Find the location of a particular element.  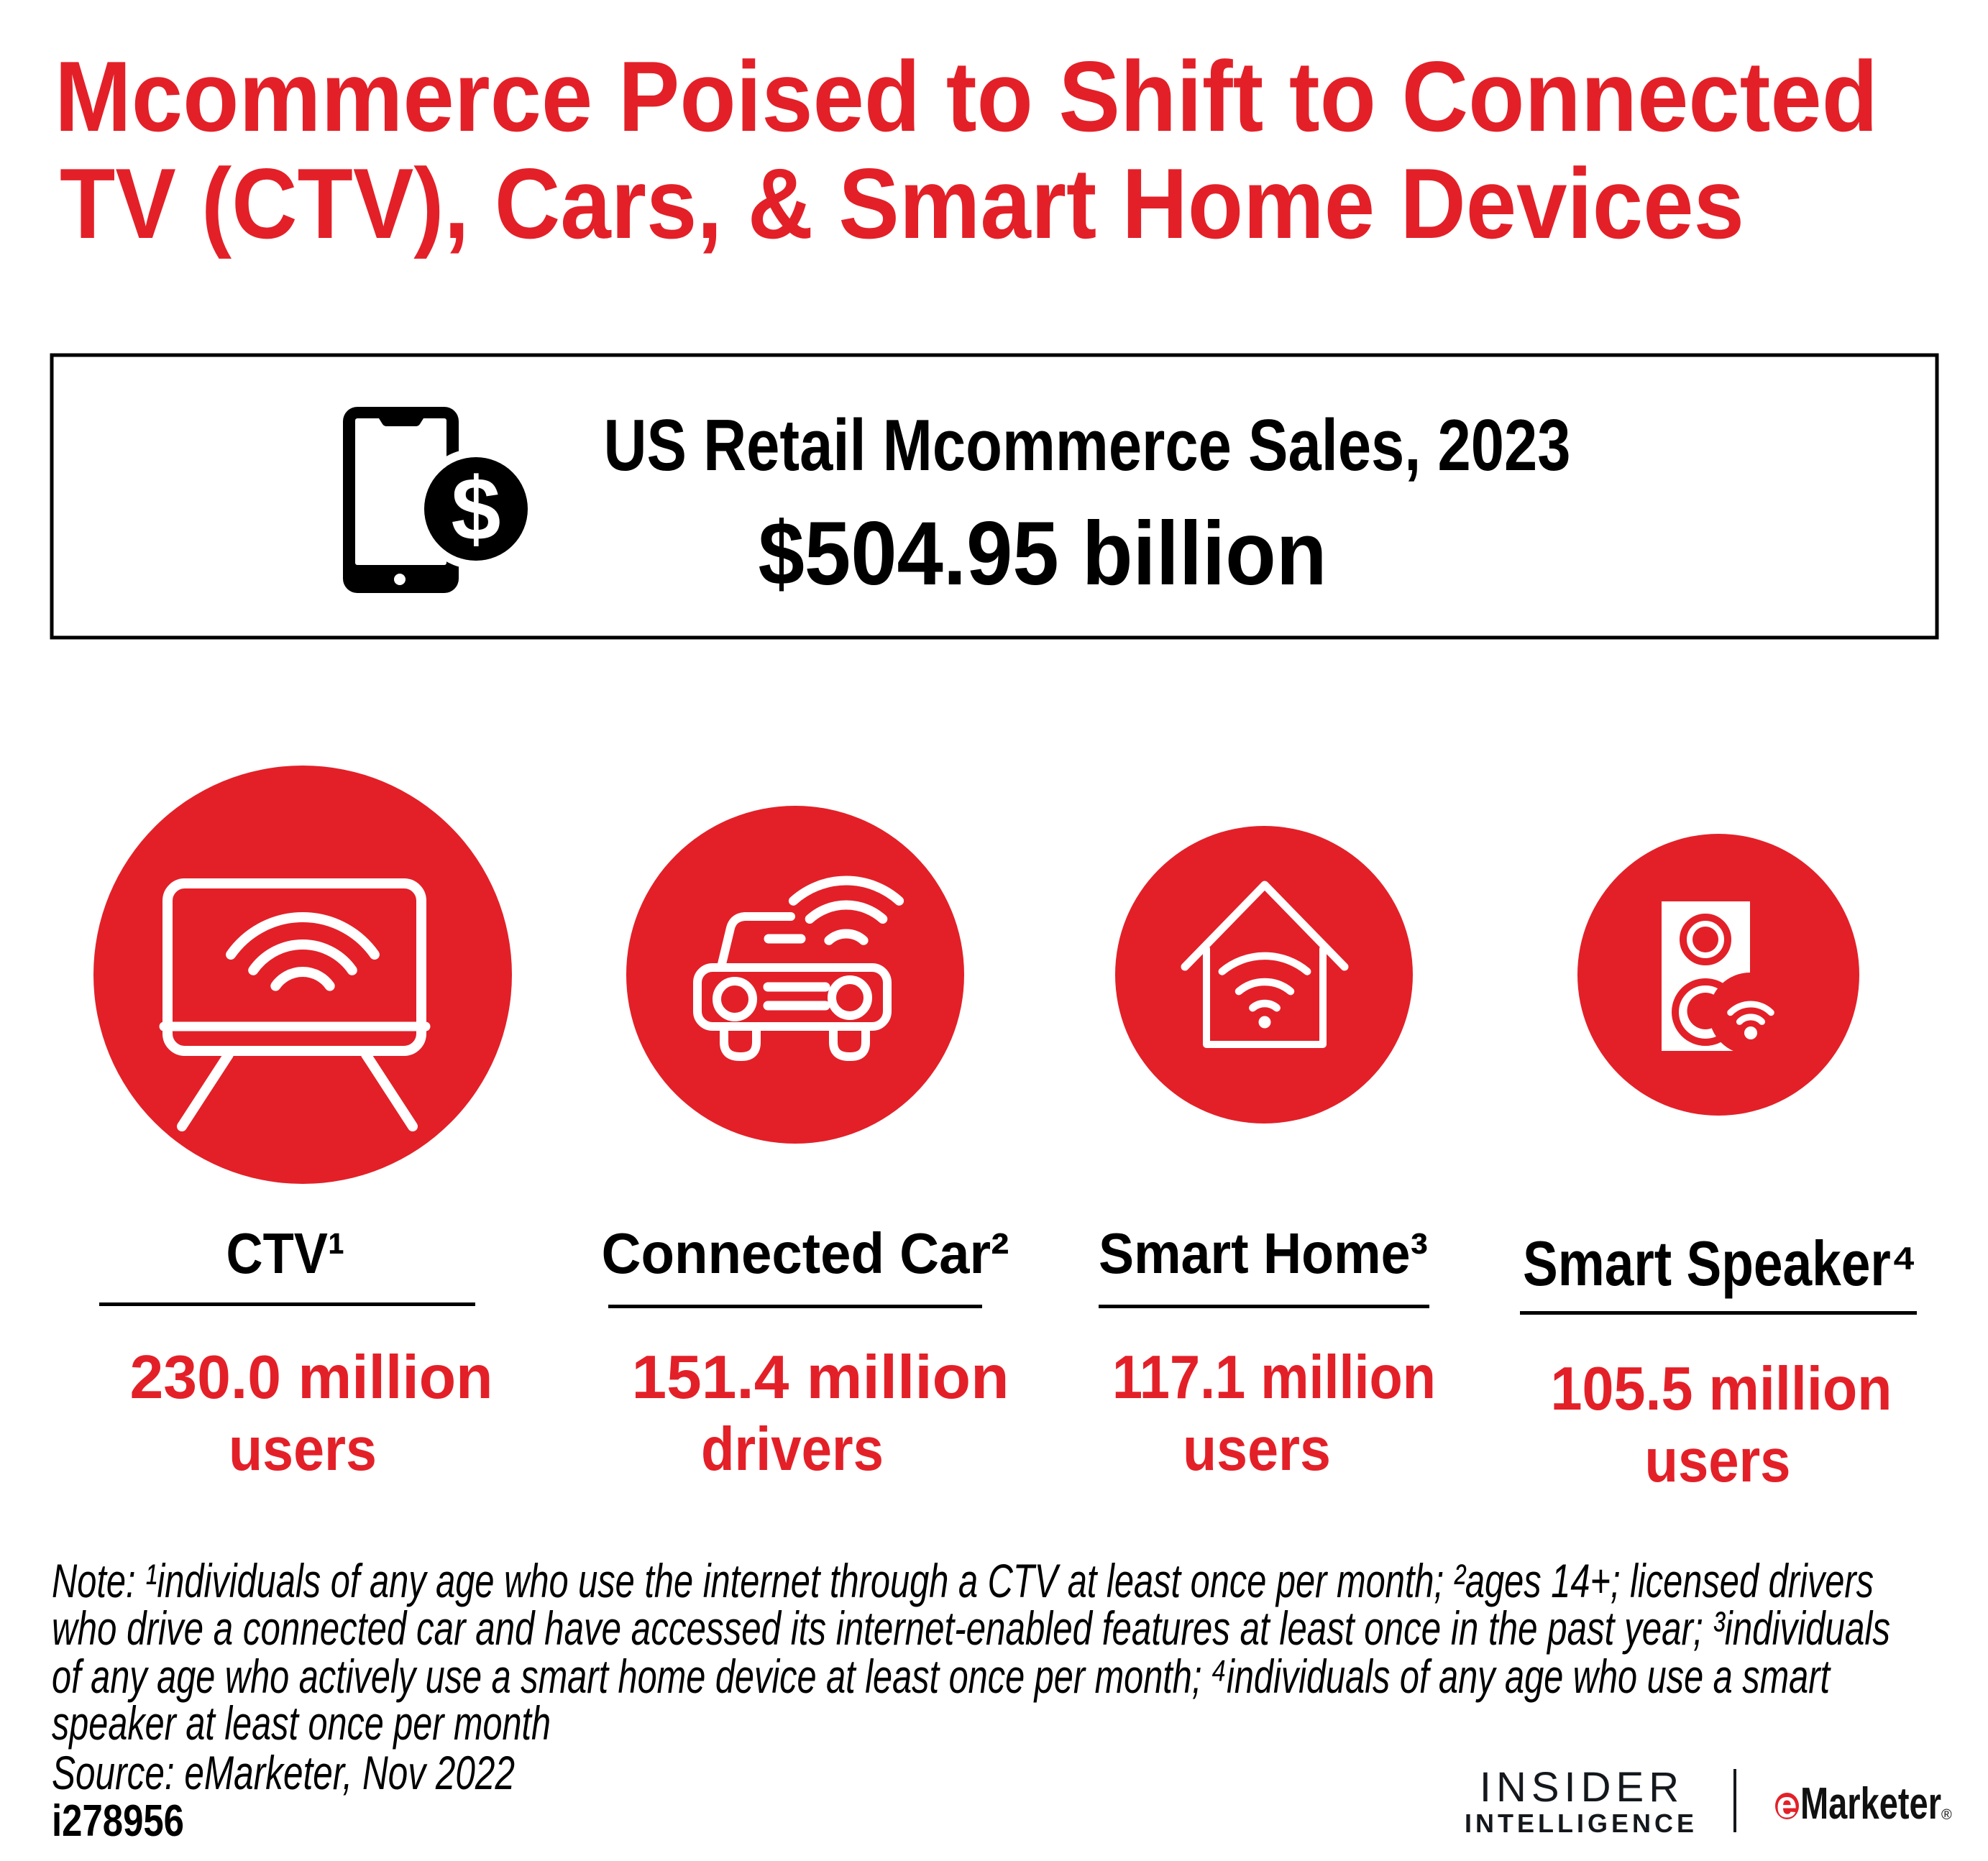

svg-text: Smart Home³ is located at coordinates (1263, 1253).